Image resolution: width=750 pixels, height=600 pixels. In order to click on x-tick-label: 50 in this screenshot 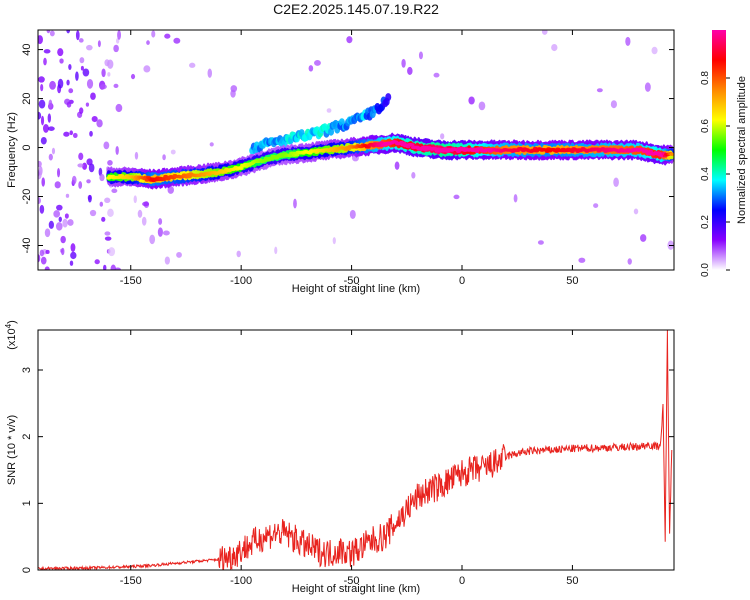, I will do `click(572, 281)`.